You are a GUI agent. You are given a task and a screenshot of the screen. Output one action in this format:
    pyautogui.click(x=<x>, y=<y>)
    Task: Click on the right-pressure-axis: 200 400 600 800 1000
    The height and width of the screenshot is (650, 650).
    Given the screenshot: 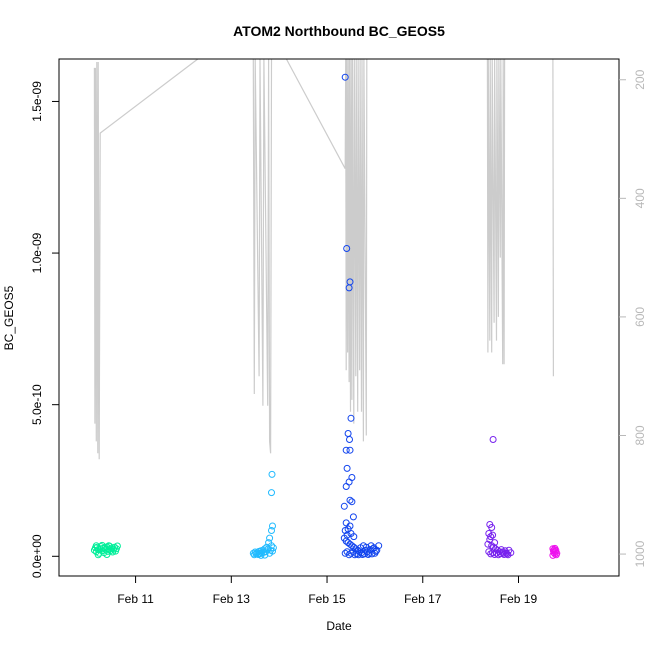 What is the action you would take?
    pyautogui.click(x=633, y=318)
    